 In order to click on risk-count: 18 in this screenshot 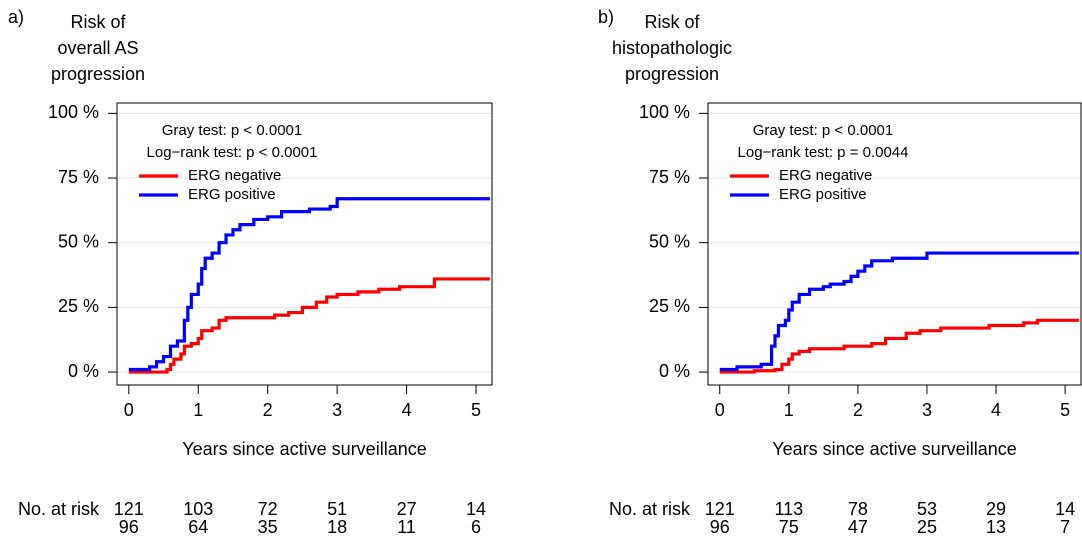, I will do `click(337, 527)`.